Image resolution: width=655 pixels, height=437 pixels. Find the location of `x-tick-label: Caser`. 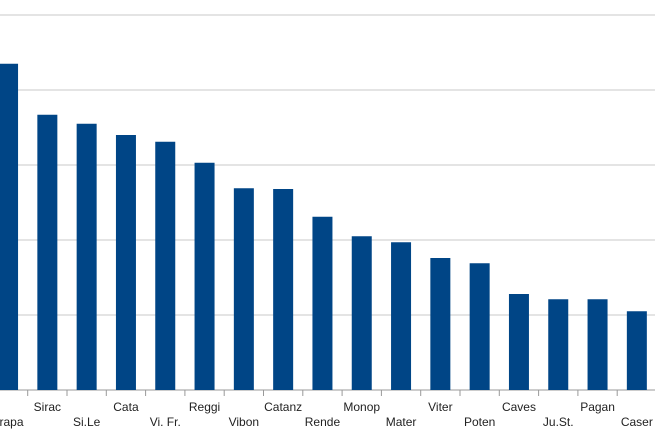

x-tick-label: Caser is located at coordinates (637, 422).